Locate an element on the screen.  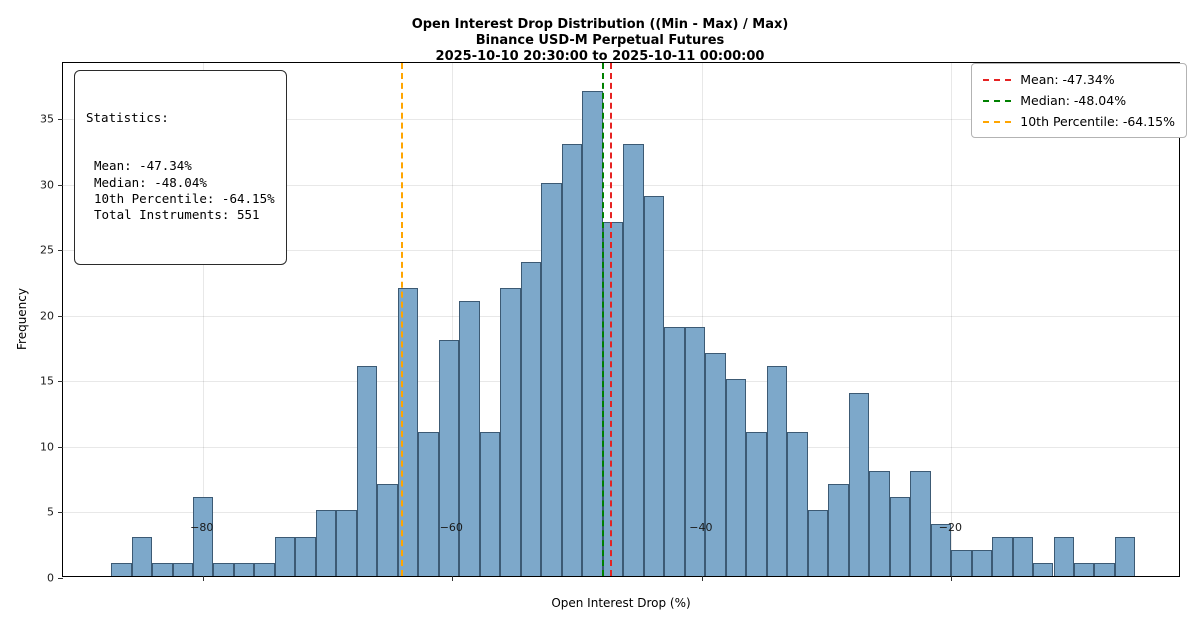
statistics-line: Total Instruments: 551 is located at coordinates (177, 214).